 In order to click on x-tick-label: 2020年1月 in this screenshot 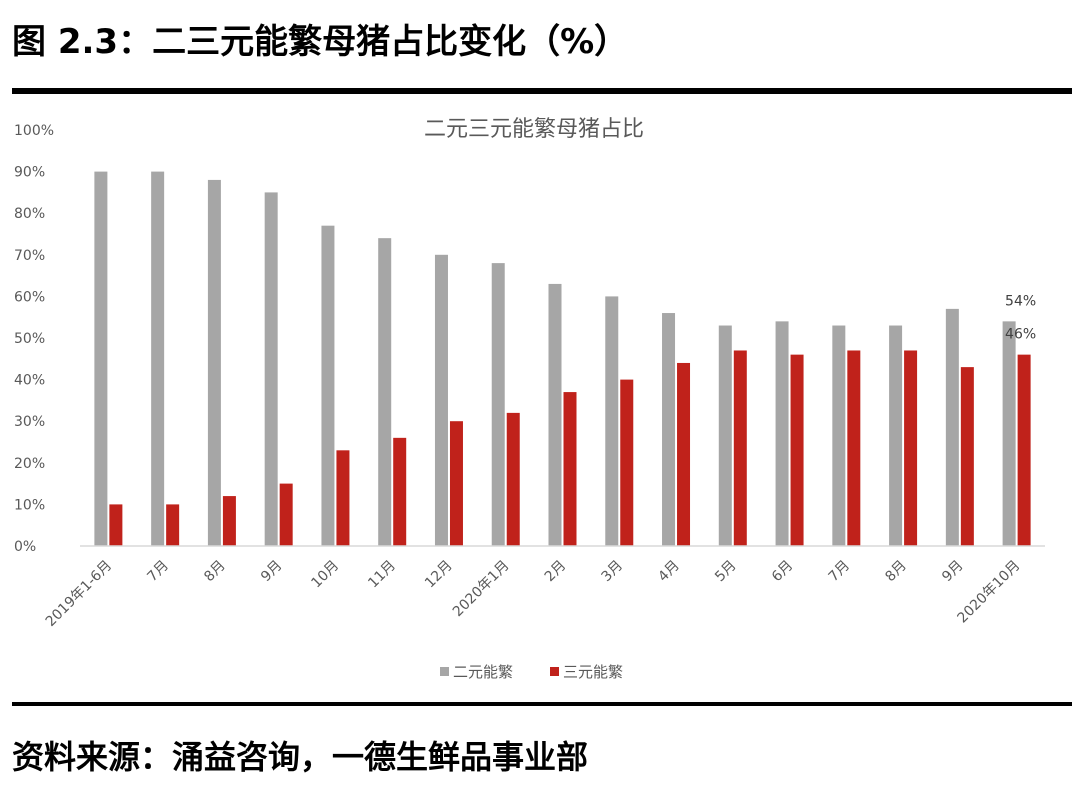, I will do `click(481, 589)`.